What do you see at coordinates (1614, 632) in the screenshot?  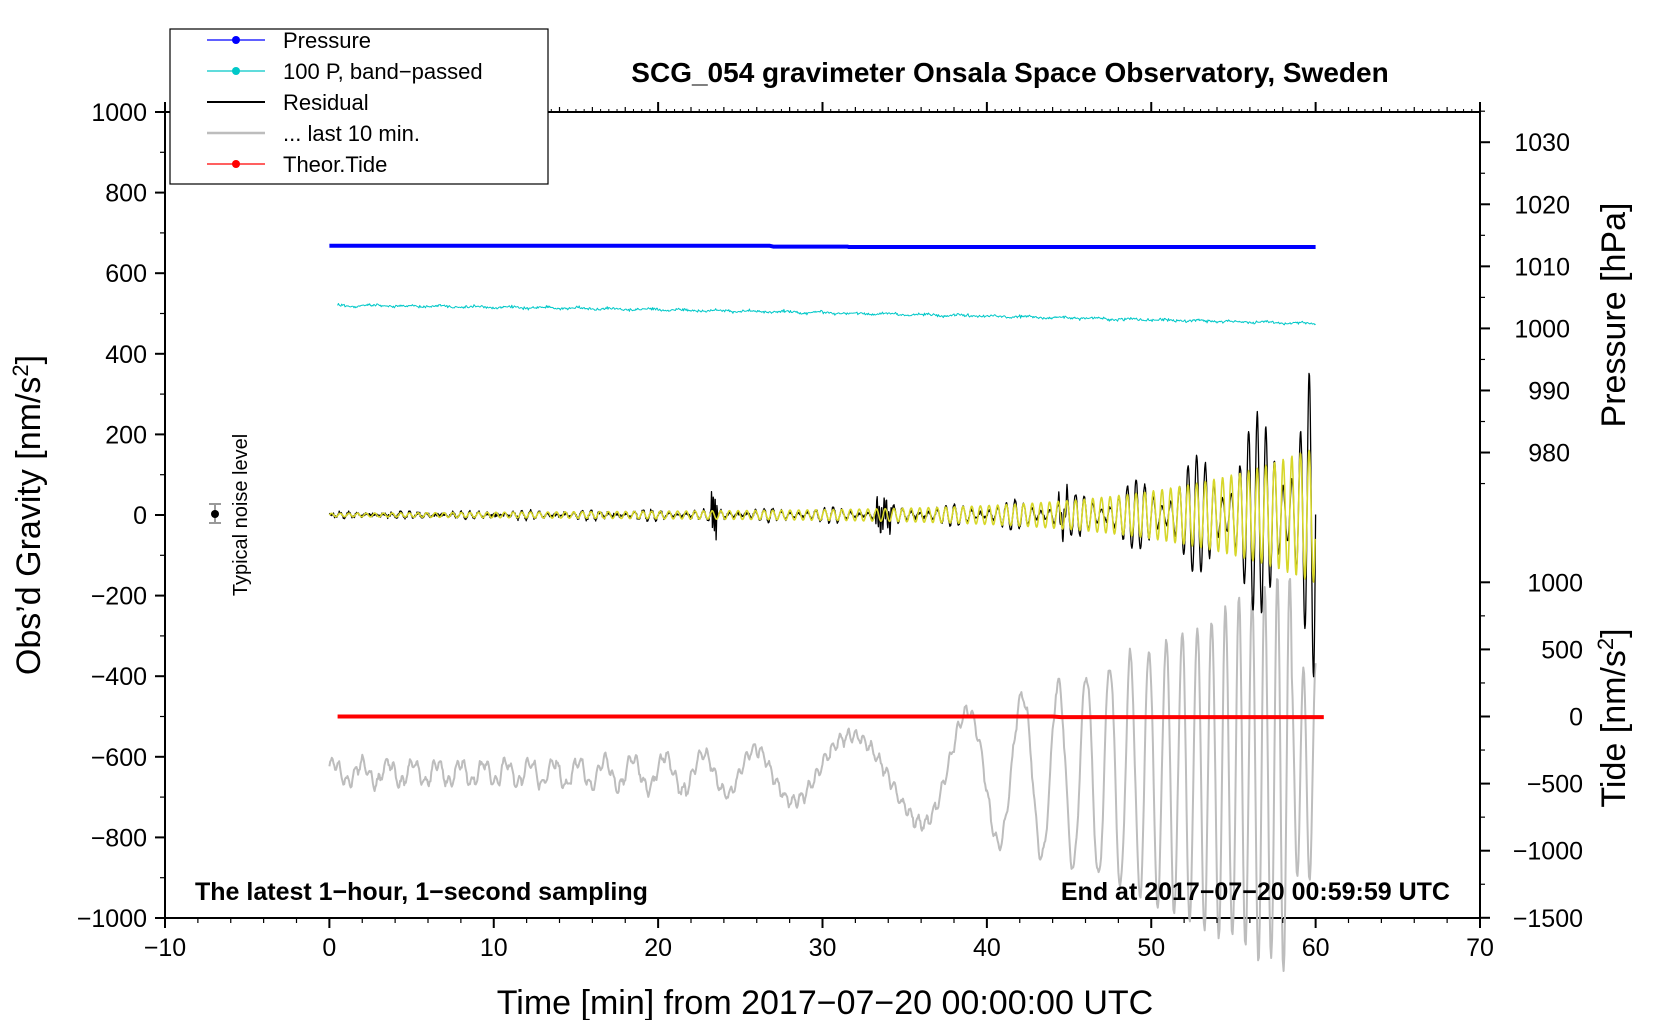 I see `y-axis-title-tide-end: ]` at bounding box center [1614, 632].